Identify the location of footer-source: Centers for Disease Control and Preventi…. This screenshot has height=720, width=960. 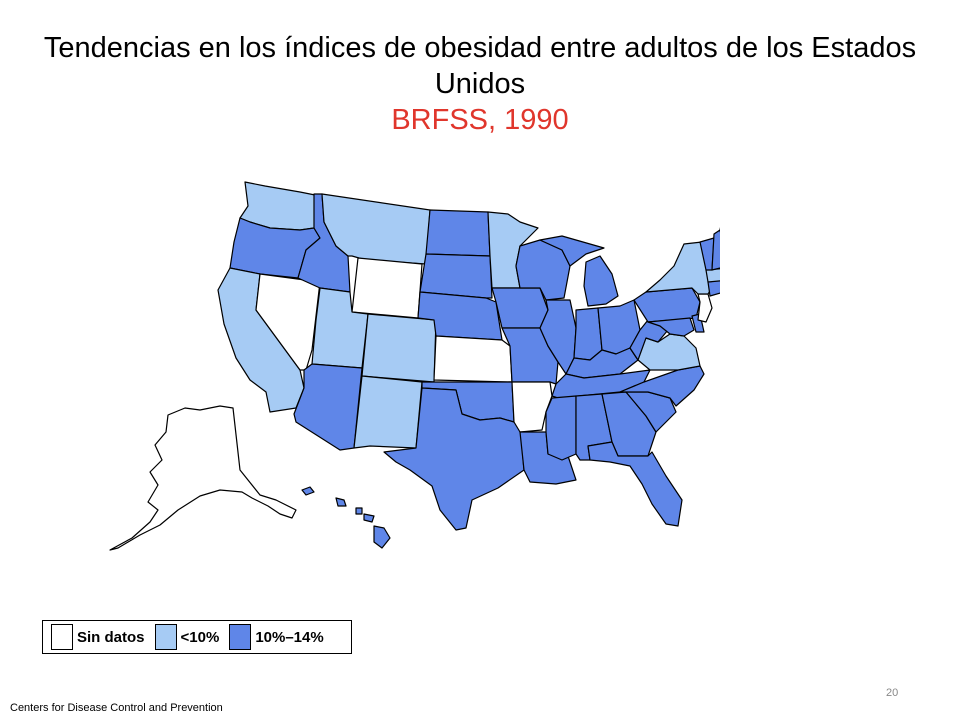
(116, 708).